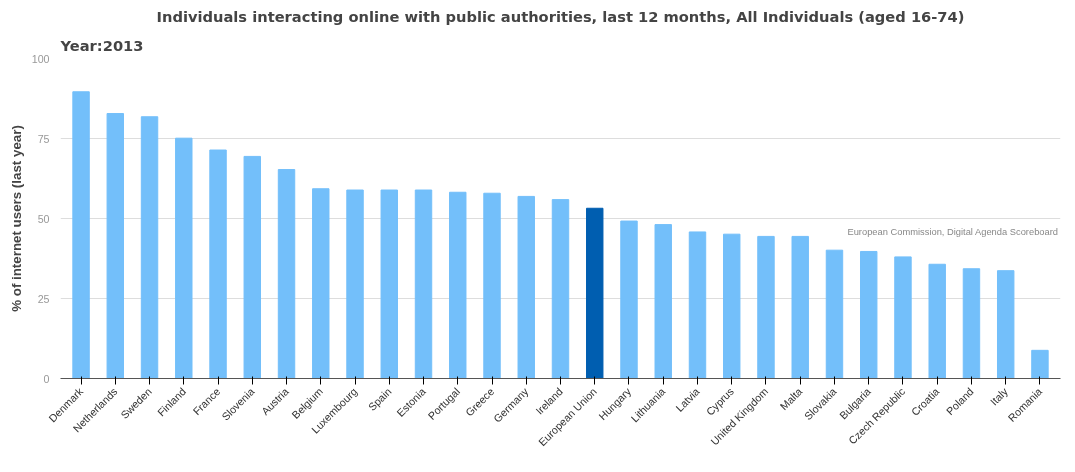 The height and width of the screenshot is (472, 1075). I want to click on y-tick-label: 50, so click(43, 218).